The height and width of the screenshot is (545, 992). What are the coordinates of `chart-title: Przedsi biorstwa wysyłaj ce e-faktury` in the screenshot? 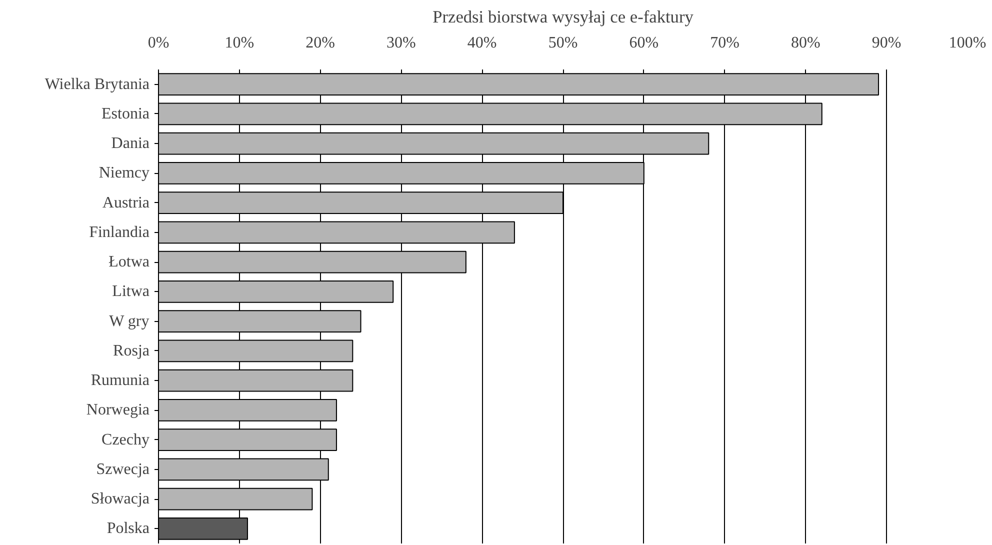 It's located at (563, 17).